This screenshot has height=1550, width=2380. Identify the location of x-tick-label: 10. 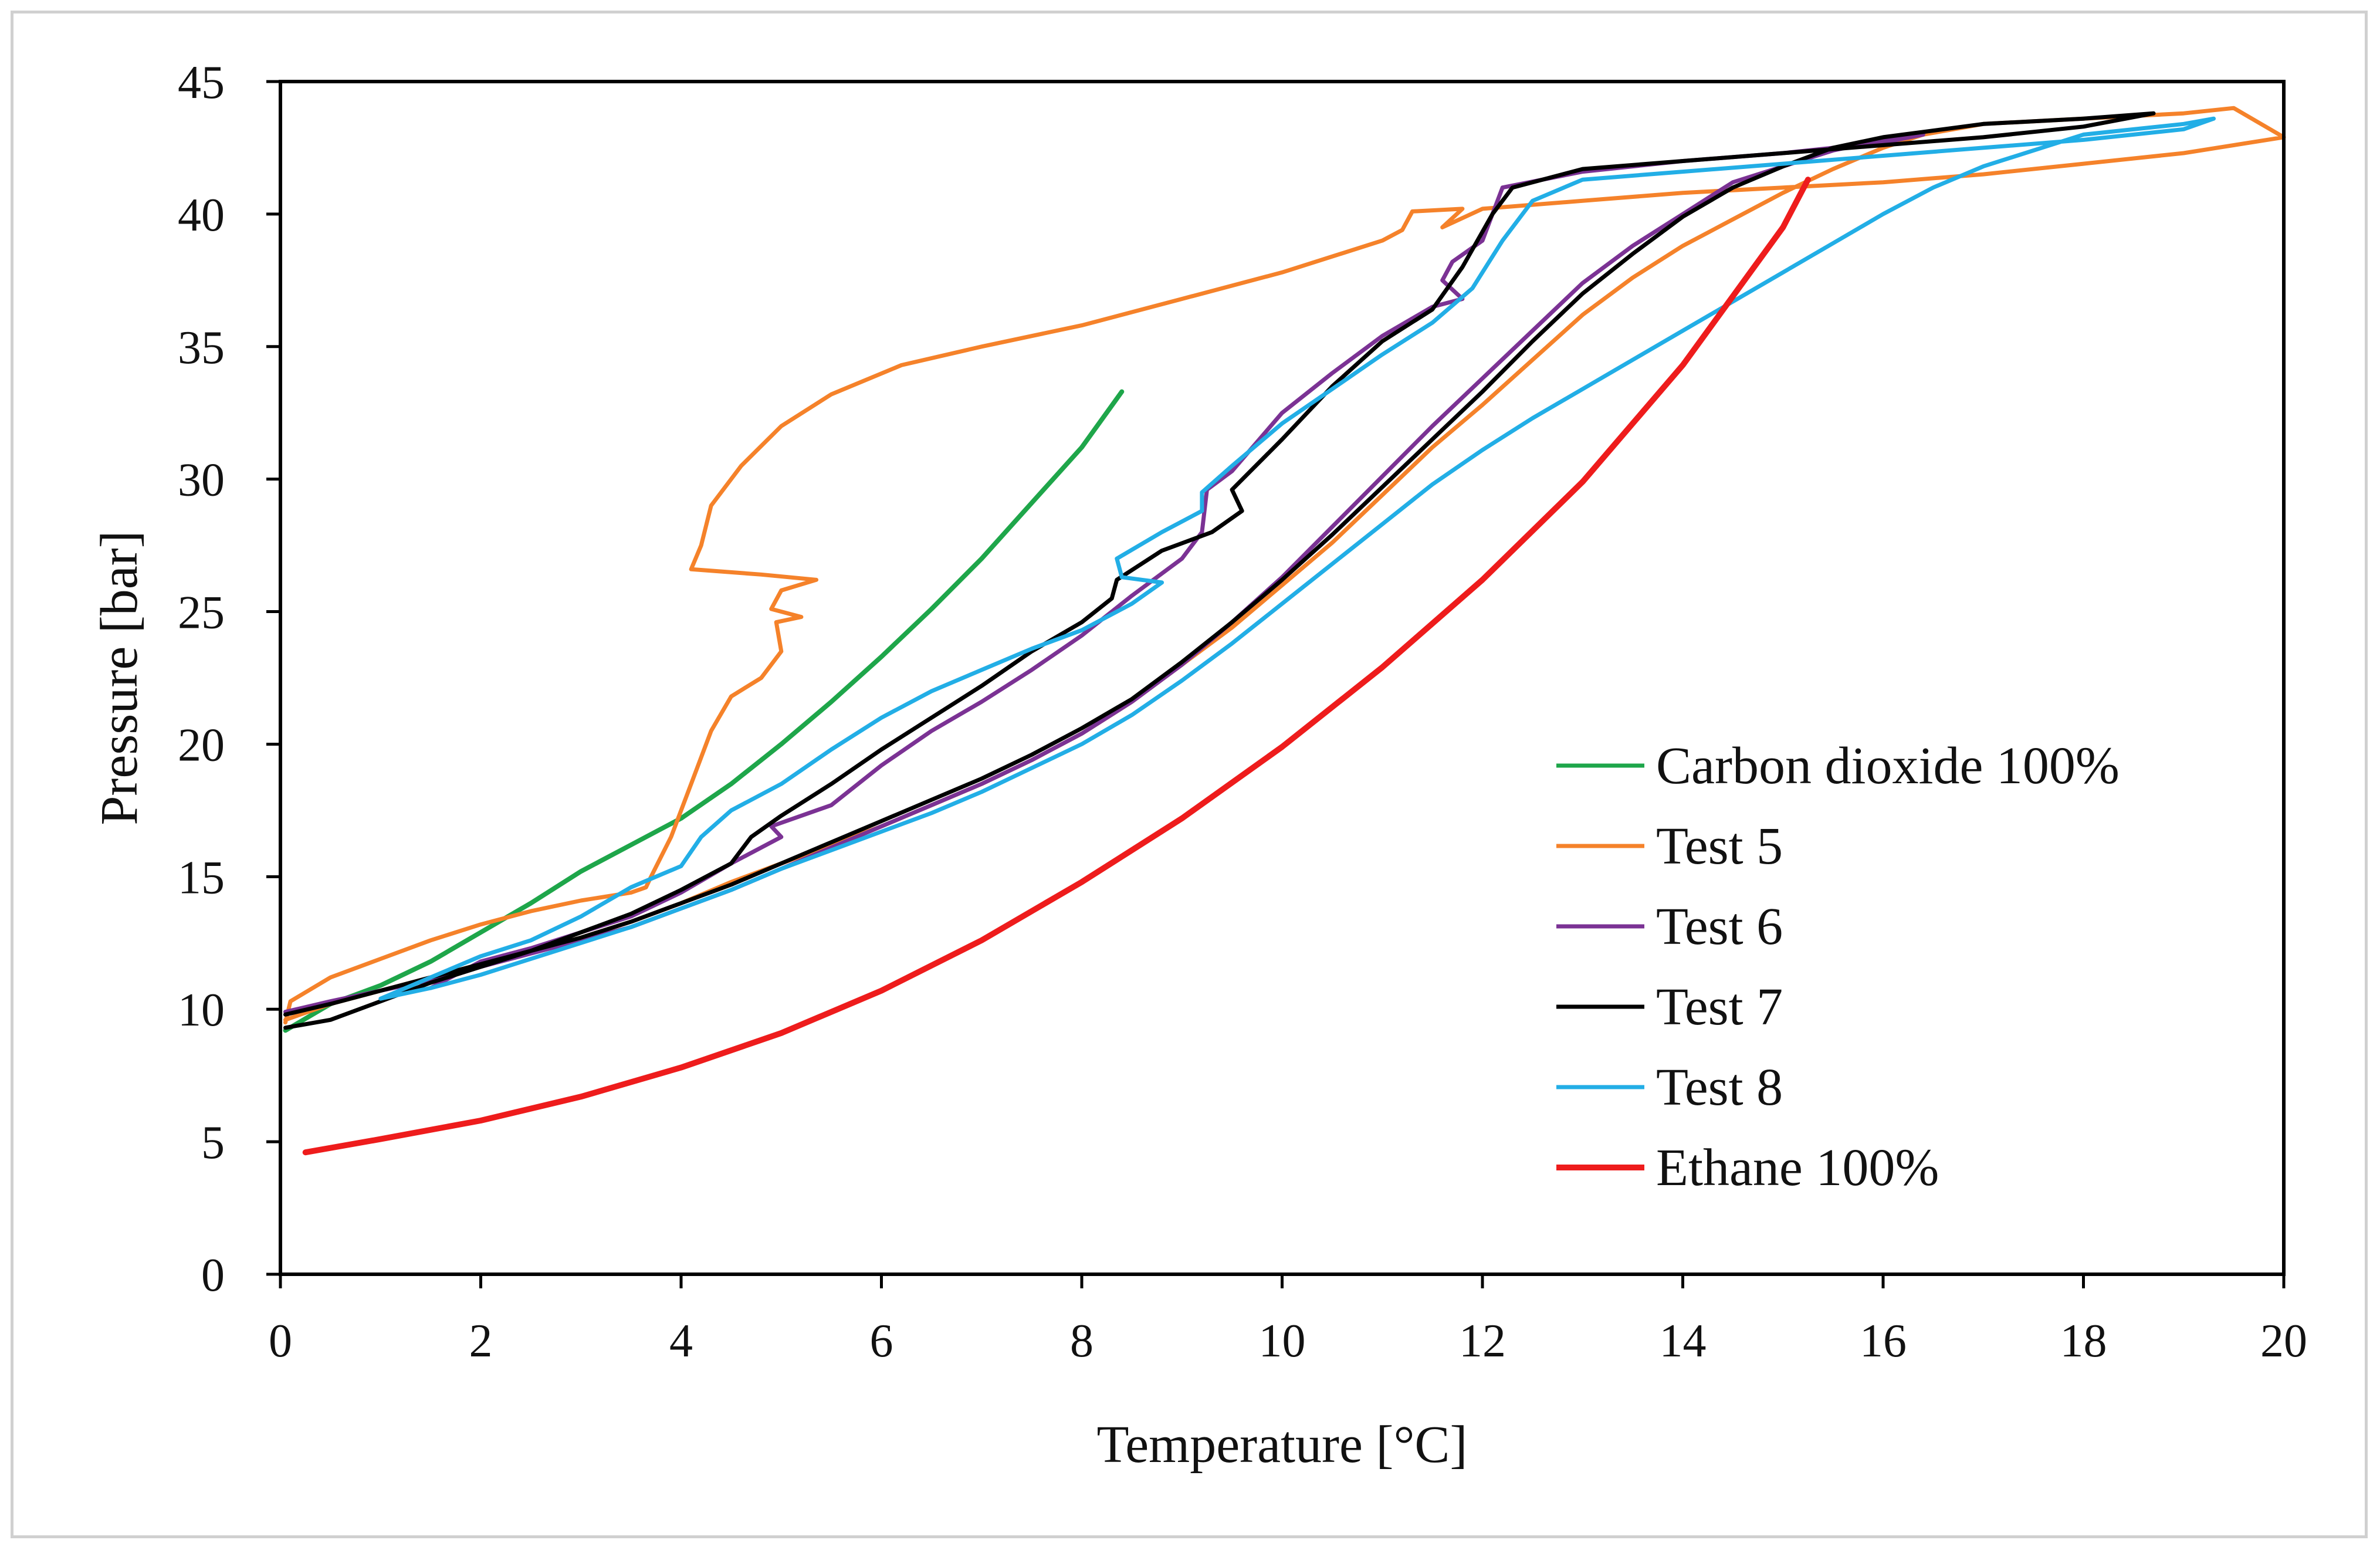
(1282, 1341).